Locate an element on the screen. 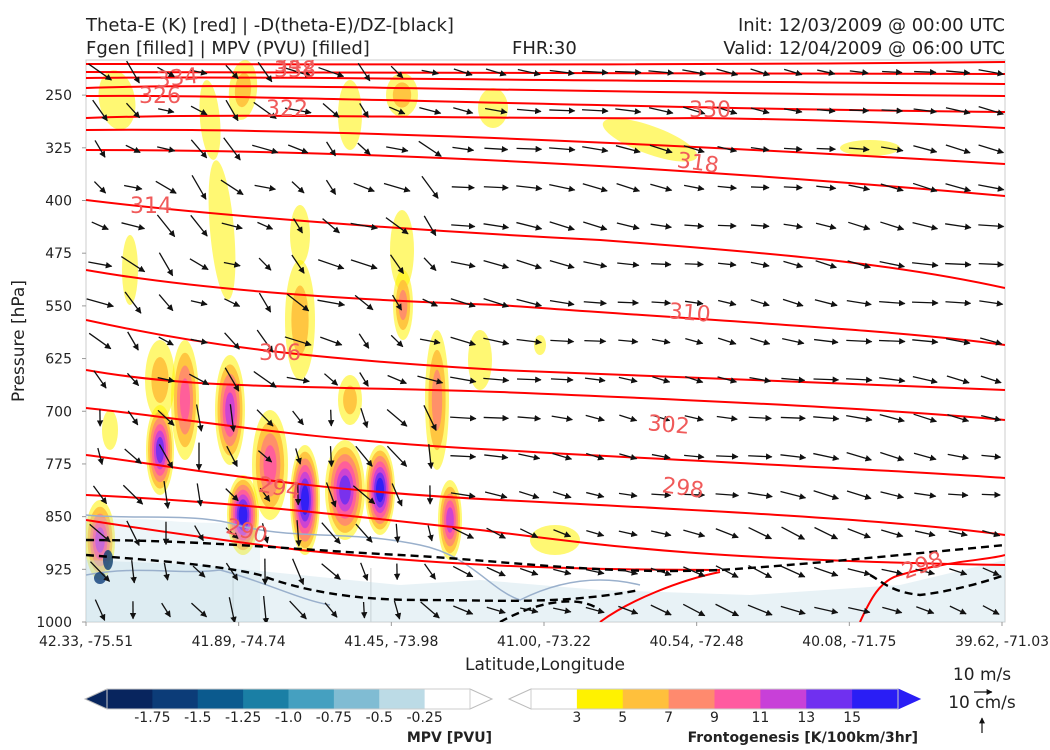 This screenshot has height=750, width=1050. colorbar-tick-label: -1.5 is located at coordinates (197, 718).